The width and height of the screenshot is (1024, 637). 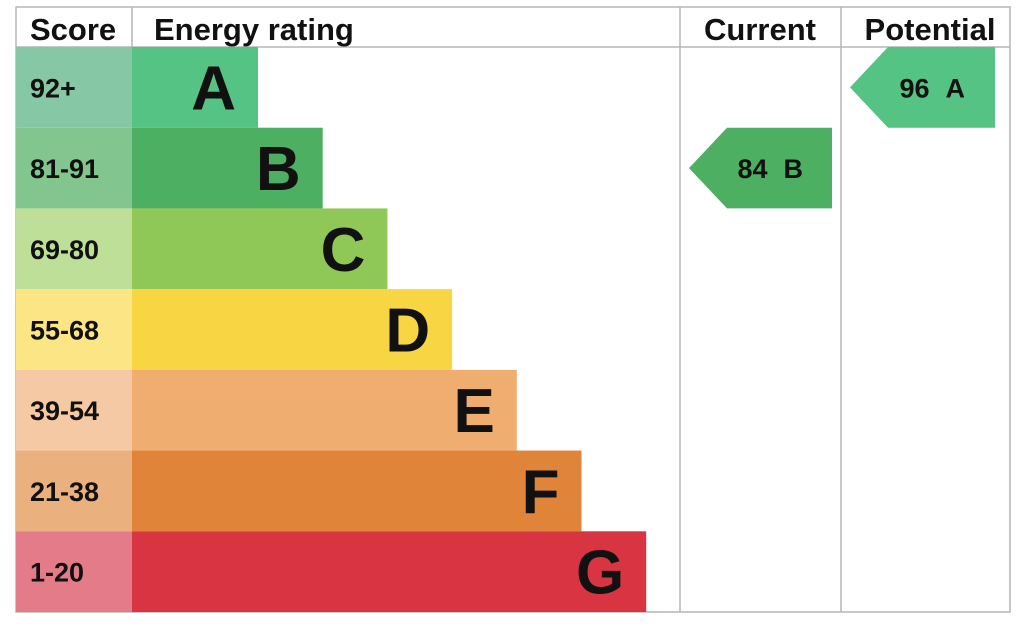 I want to click on score-cell-e, so click(x=74, y=410).